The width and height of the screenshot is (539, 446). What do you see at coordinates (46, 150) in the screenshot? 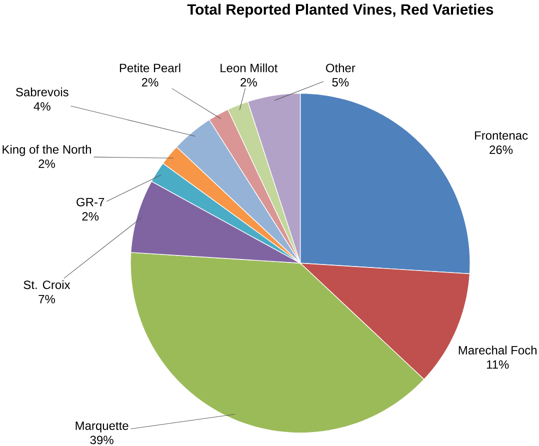
I see `slice-label: King of the North` at bounding box center [46, 150].